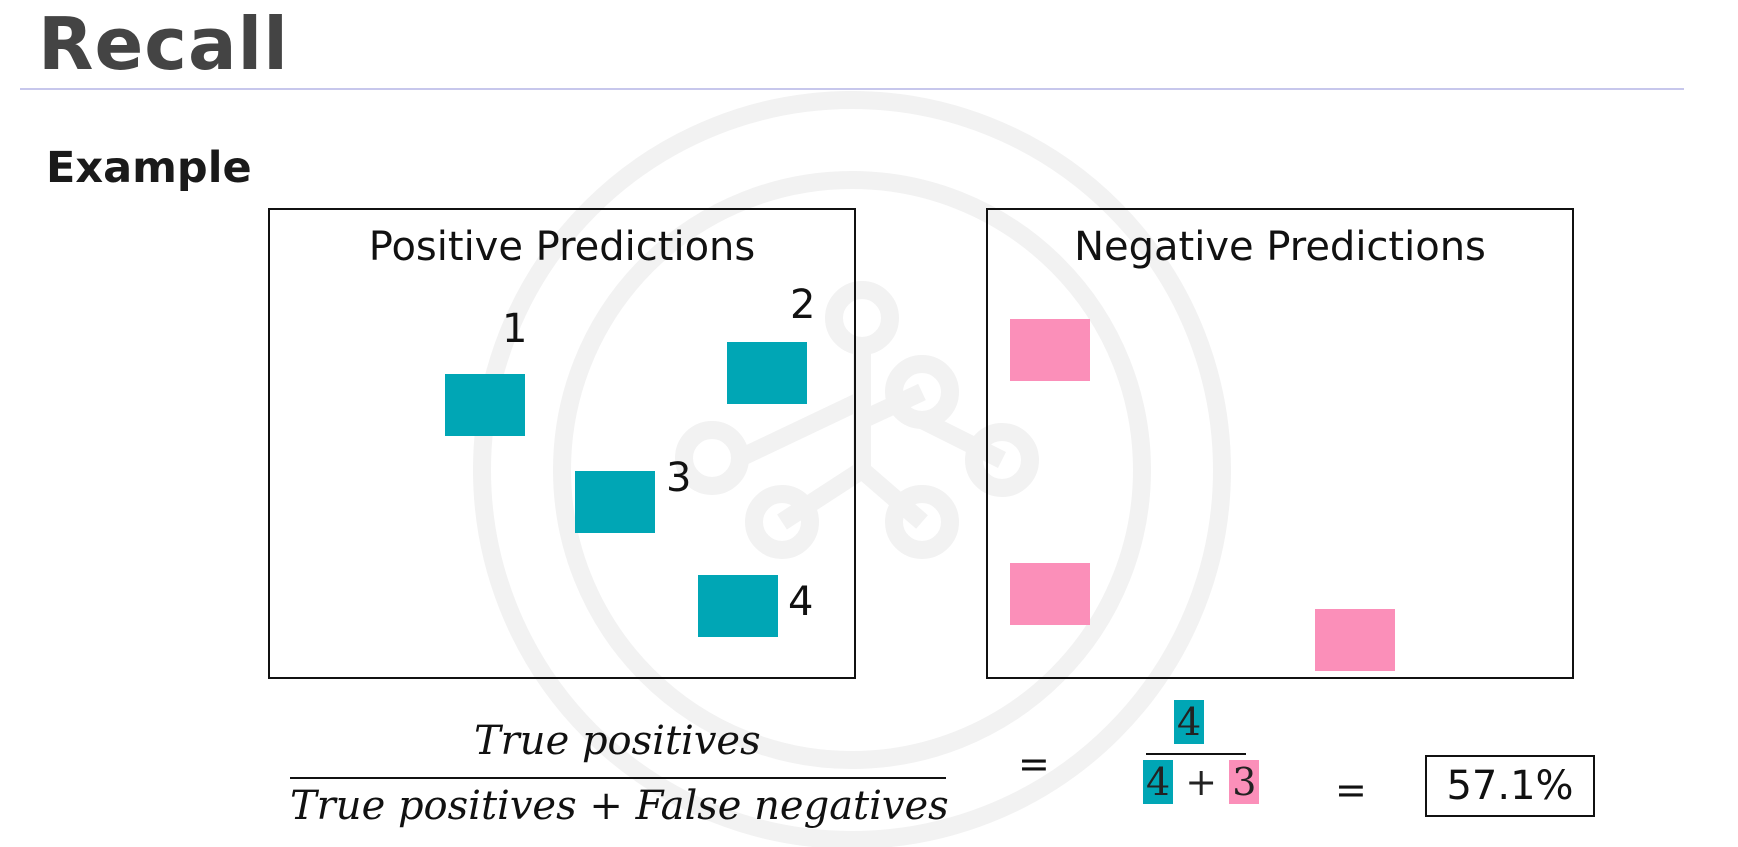 Image resolution: width=1738 pixels, height=847 pixels. What do you see at coordinates (852, 89) in the screenshot?
I see `title-divider` at bounding box center [852, 89].